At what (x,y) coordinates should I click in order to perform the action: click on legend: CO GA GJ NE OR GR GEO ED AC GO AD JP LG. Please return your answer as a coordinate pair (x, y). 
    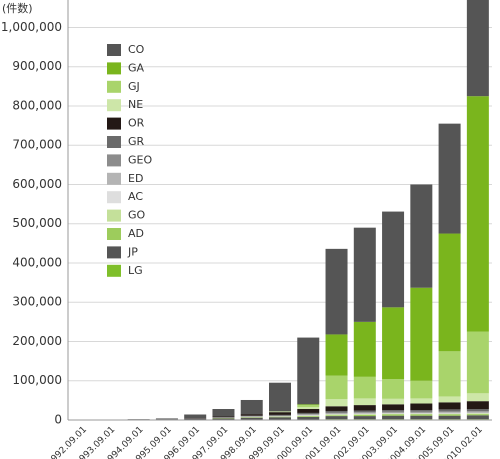
    Looking at the image, I should click on (129, 160).